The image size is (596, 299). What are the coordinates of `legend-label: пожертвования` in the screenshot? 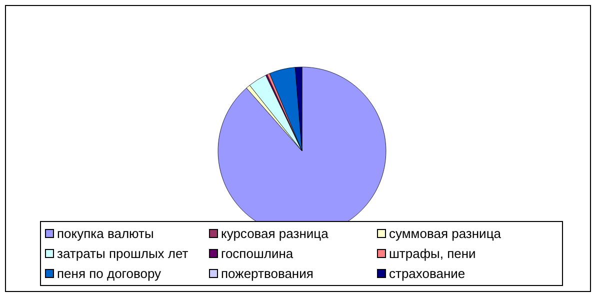 It's located at (267, 273).